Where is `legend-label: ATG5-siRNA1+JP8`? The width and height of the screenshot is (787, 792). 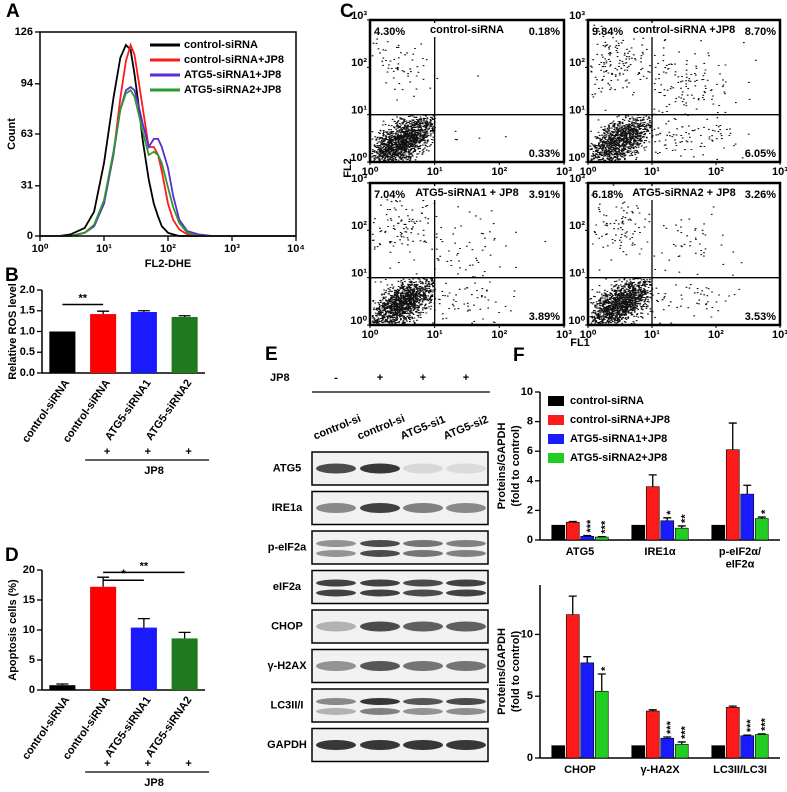
legend-label: ATG5-siRNA1+JP8 is located at coordinates (618, 439).